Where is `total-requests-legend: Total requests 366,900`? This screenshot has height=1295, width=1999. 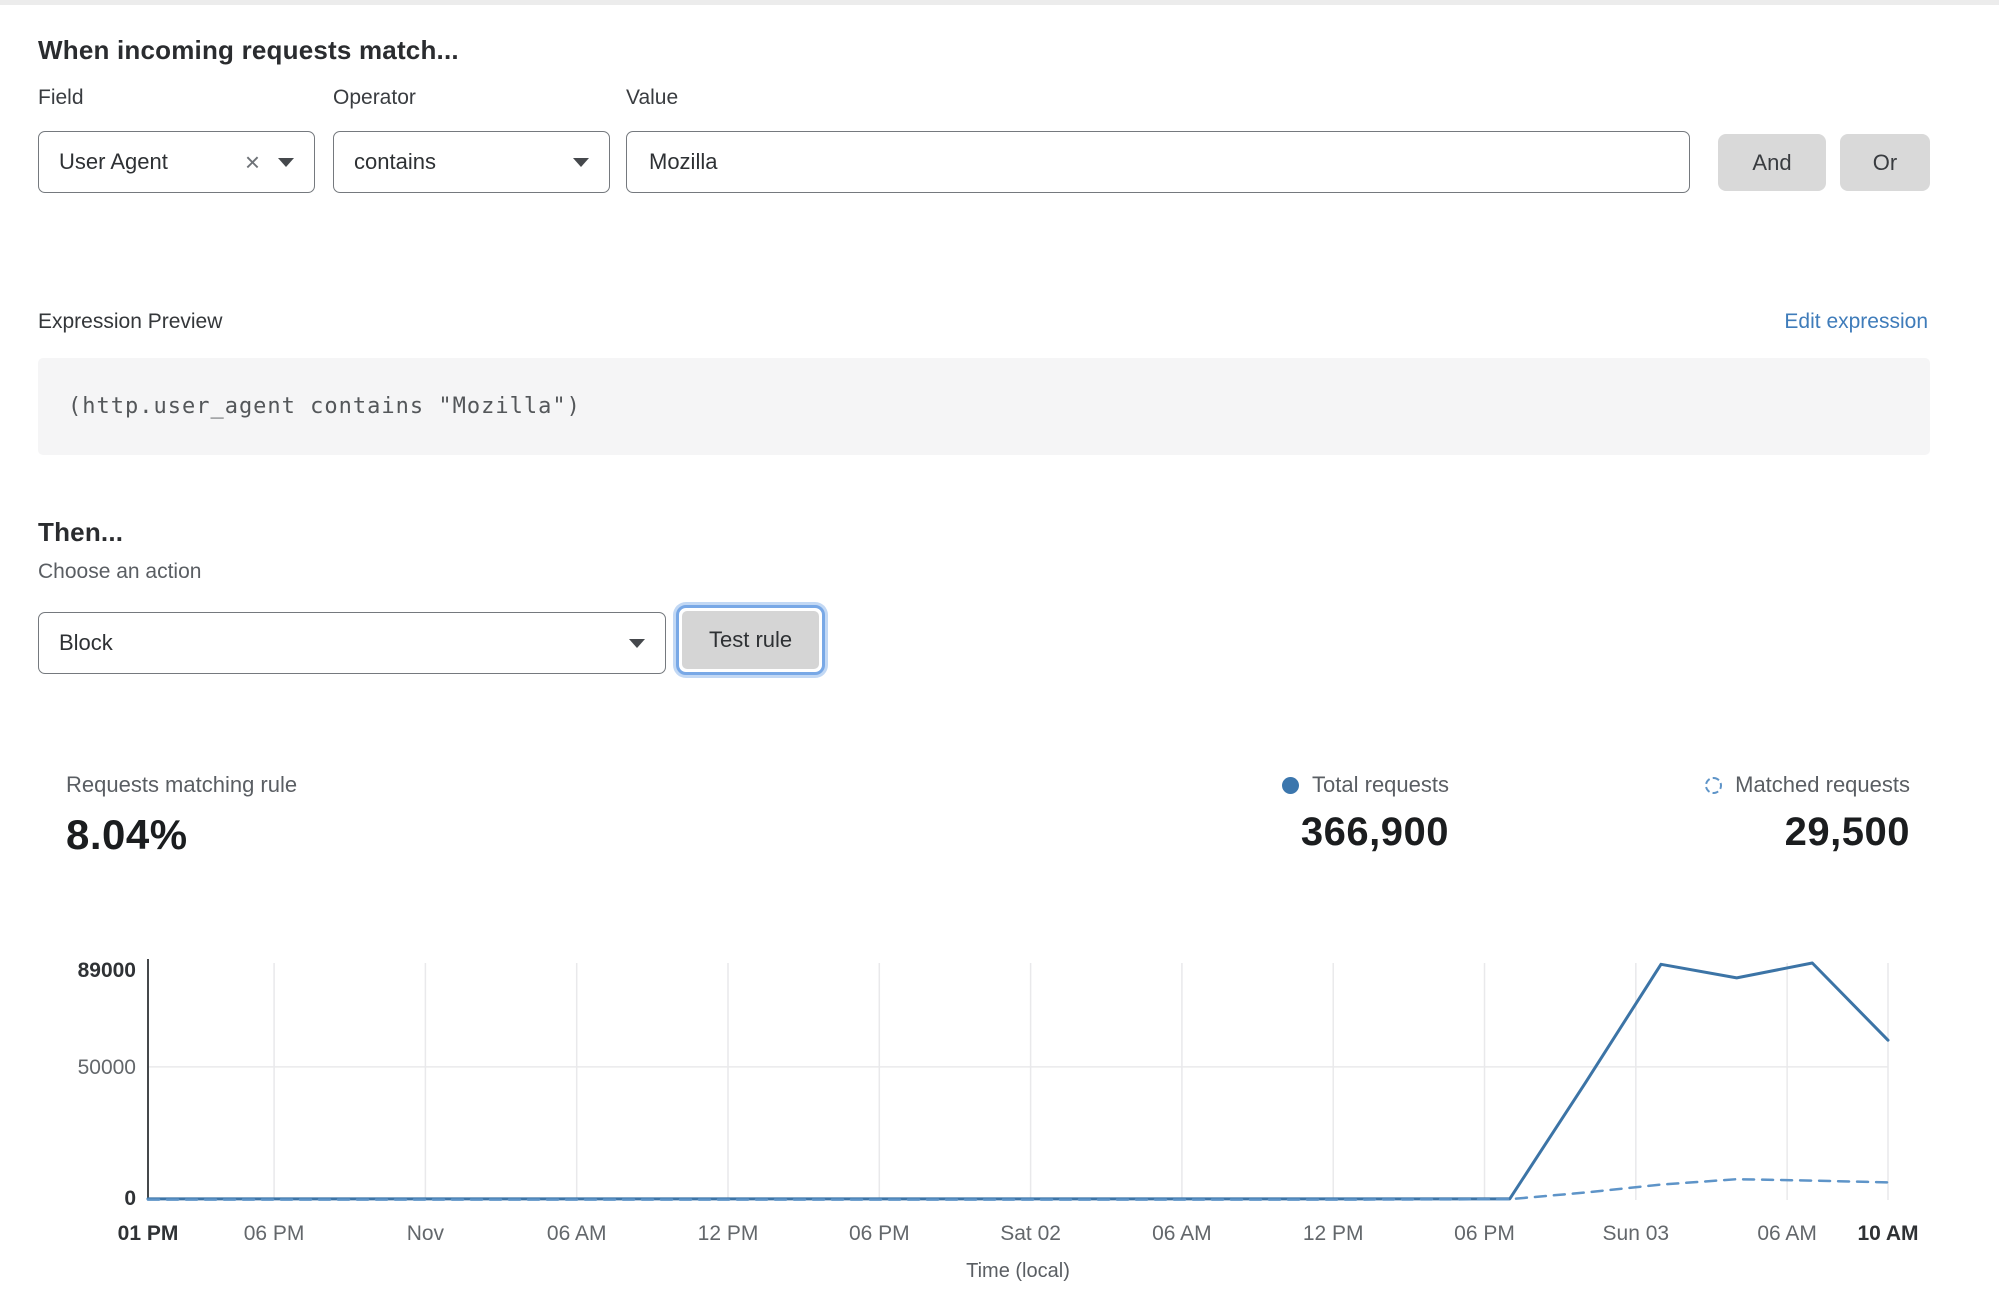
total-requests-legend: Total requests 366,900 is located at coordinates (1365, 813).